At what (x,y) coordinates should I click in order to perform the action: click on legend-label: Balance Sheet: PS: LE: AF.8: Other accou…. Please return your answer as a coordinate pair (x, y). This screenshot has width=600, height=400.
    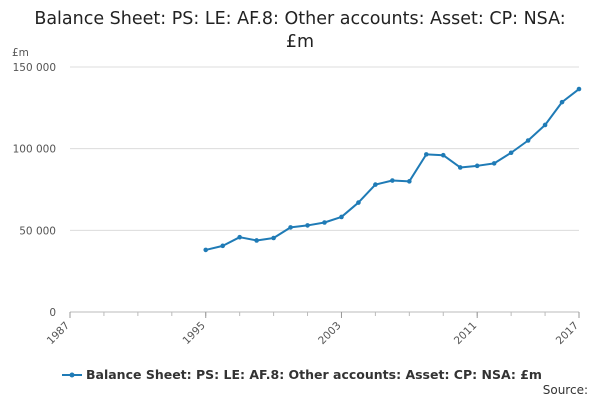
    Looking at the image, I should click on (314, 374).